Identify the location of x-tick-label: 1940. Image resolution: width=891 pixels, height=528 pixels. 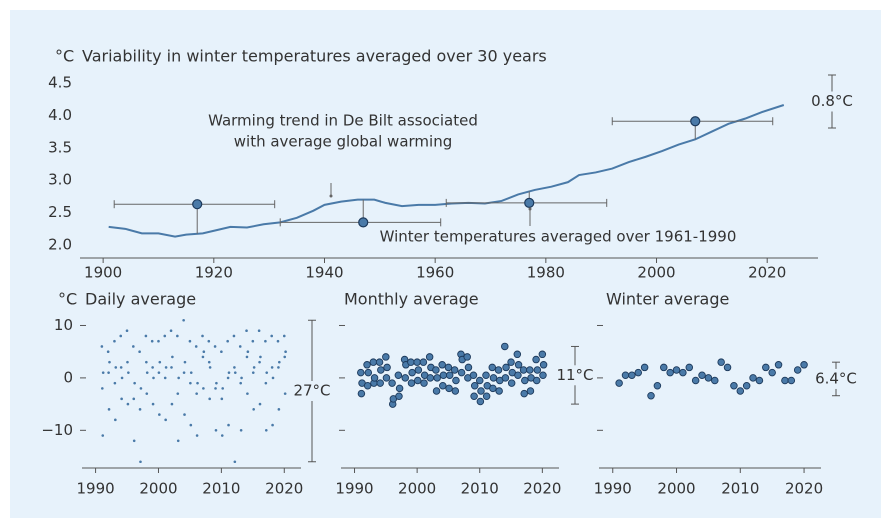
(324, 273).